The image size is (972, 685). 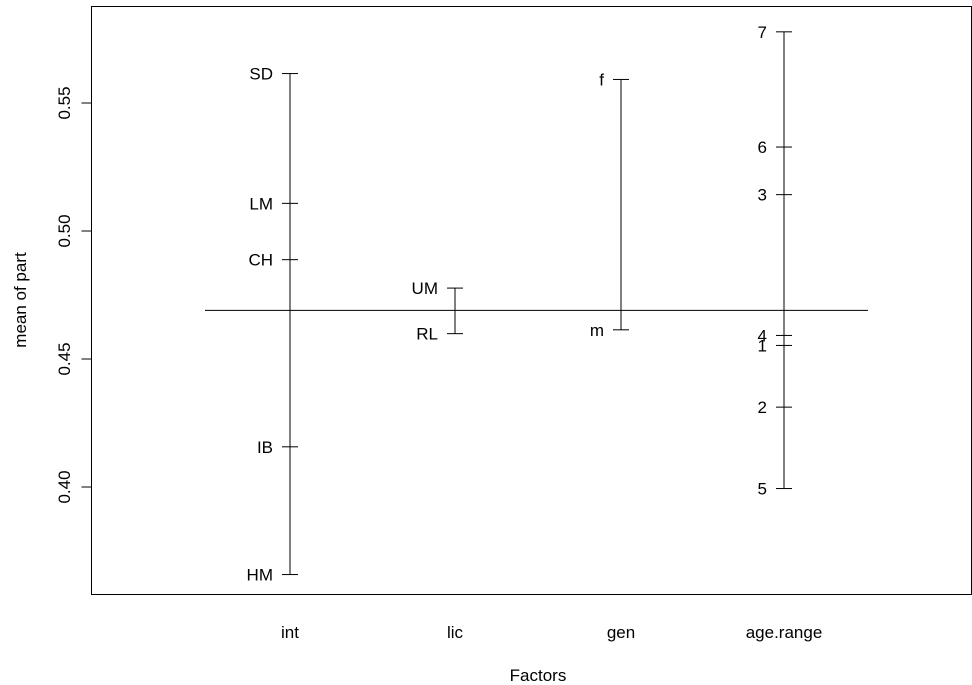 What do you see at coordinates (762, 489) in the screenshot?
I see `level-label: 5` at bounding box center [762, 489].